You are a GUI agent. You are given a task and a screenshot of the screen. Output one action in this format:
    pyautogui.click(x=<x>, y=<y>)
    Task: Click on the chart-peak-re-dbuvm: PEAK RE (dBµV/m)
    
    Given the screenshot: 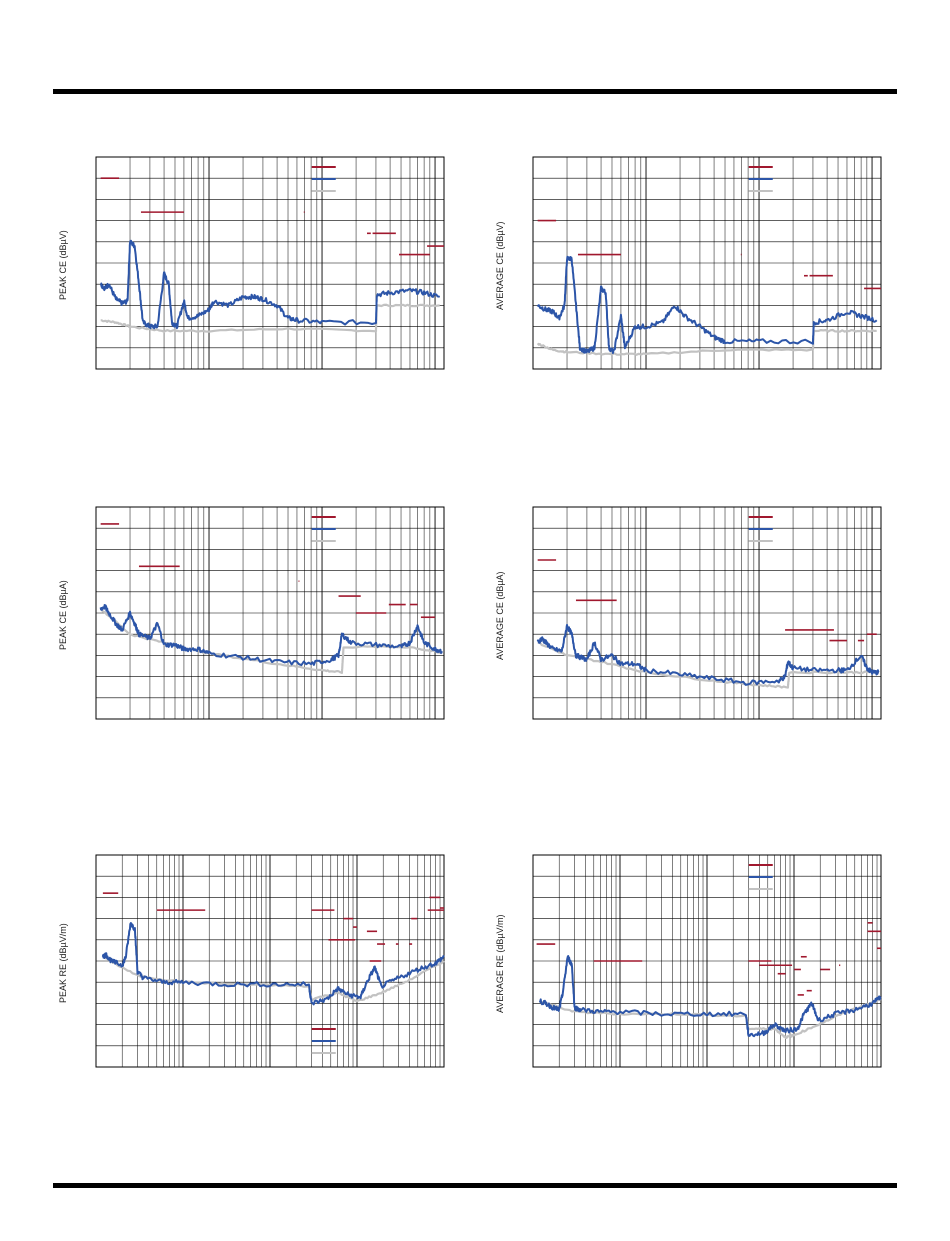 What is the action you would take?
    pyautogui.click(x=265, y=963)
    